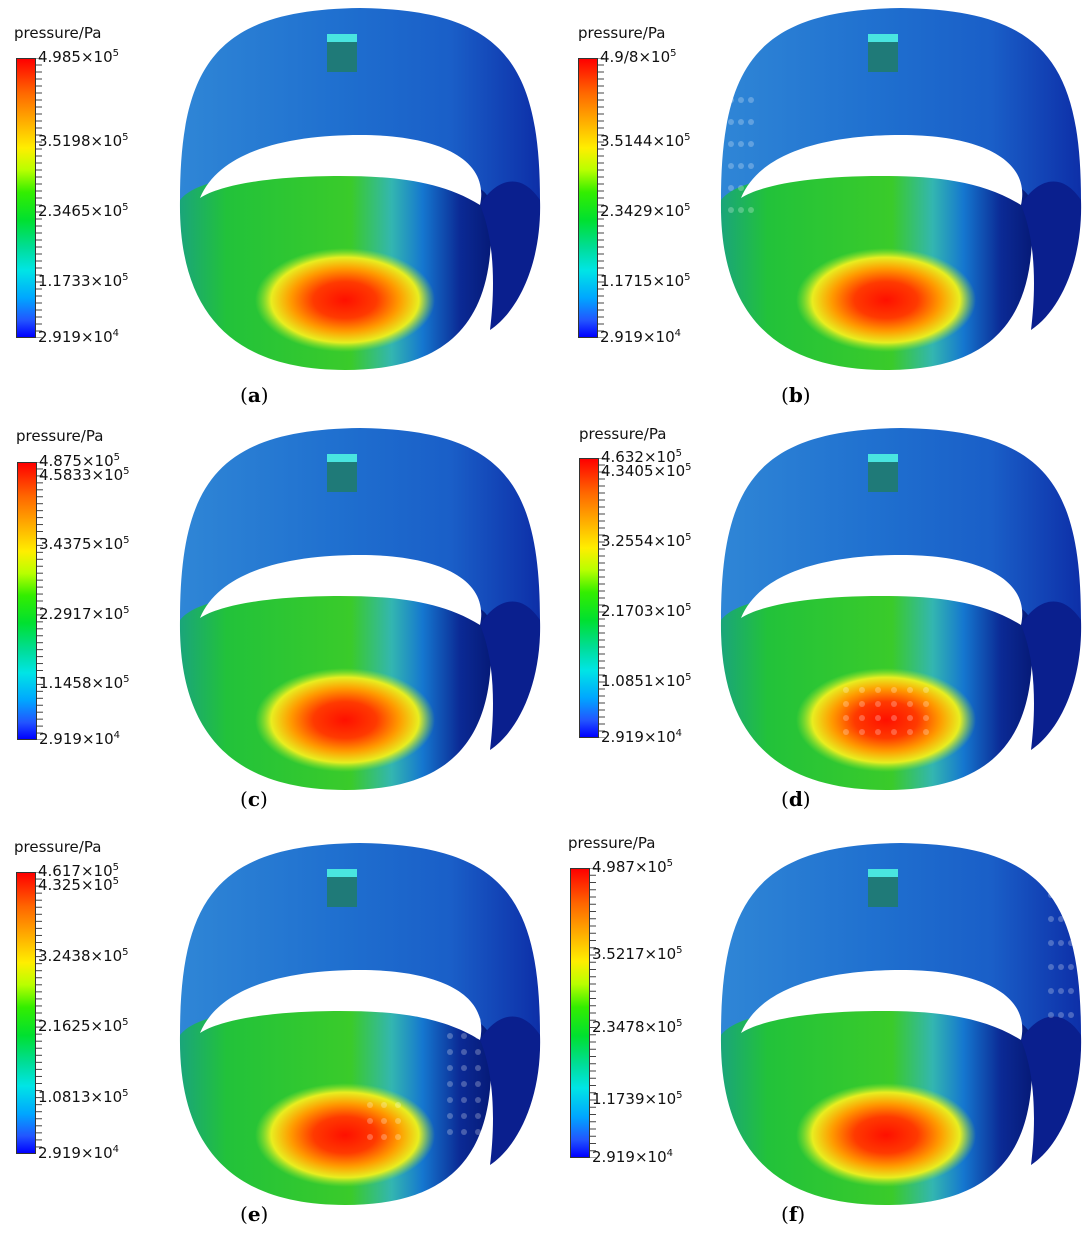 This screenshot has width=1082, height=1247. I want to click on tick-mantissa: 4.5833, so click(65, 474).